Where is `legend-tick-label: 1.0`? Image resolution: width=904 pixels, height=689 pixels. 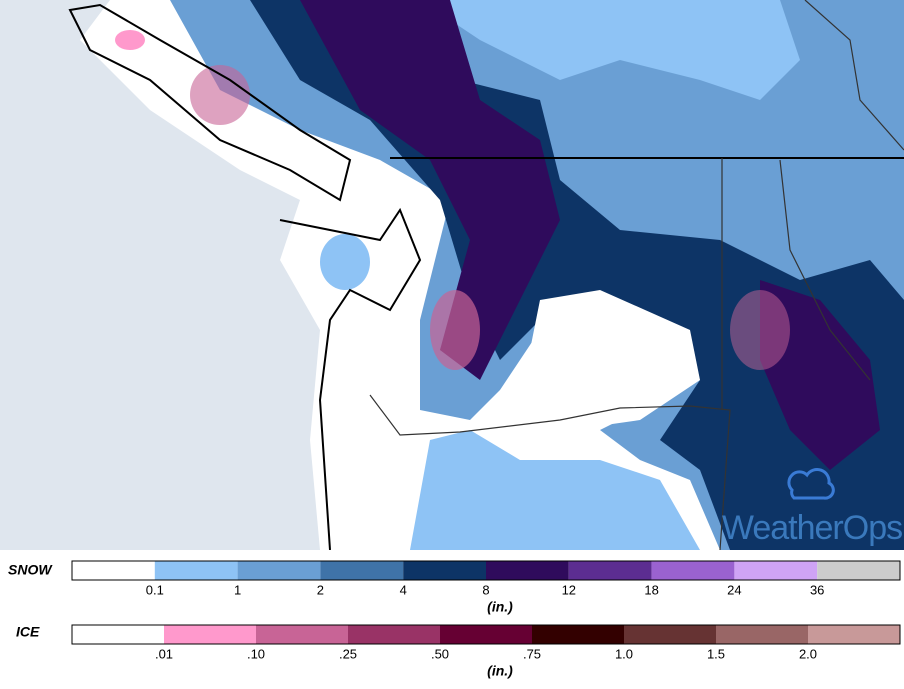
legend-tick-label: 1.0 is located at coordinates (624, 653).